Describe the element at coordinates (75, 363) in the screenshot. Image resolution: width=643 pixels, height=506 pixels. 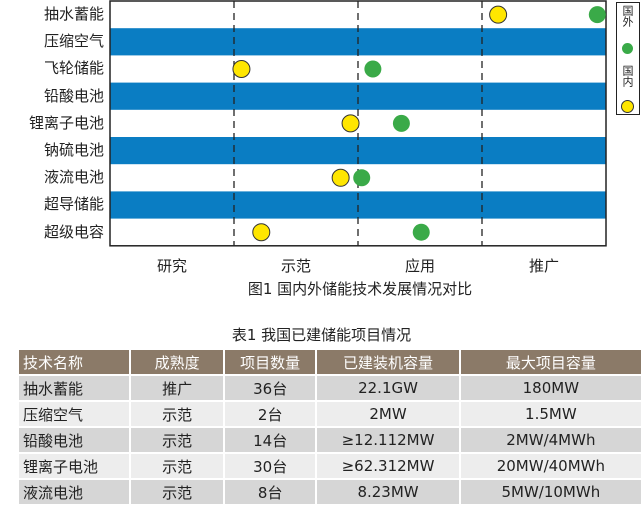
I see `column-header: 技术名称` at that location.